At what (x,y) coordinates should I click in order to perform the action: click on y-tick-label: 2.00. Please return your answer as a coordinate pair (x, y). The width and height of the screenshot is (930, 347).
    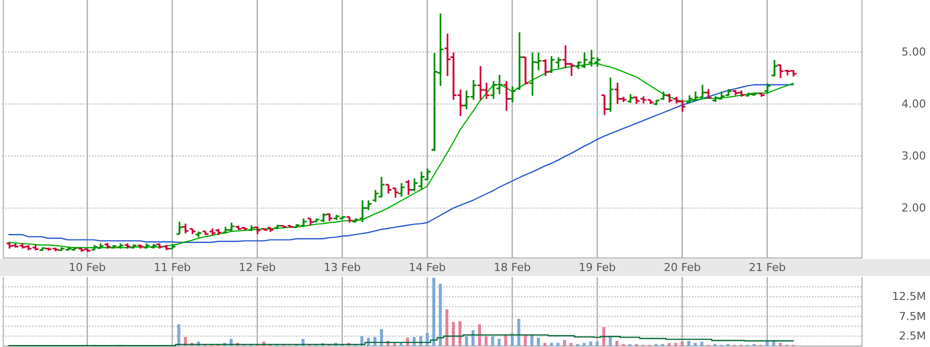
    Looking at the image, I should click on (914, 208).